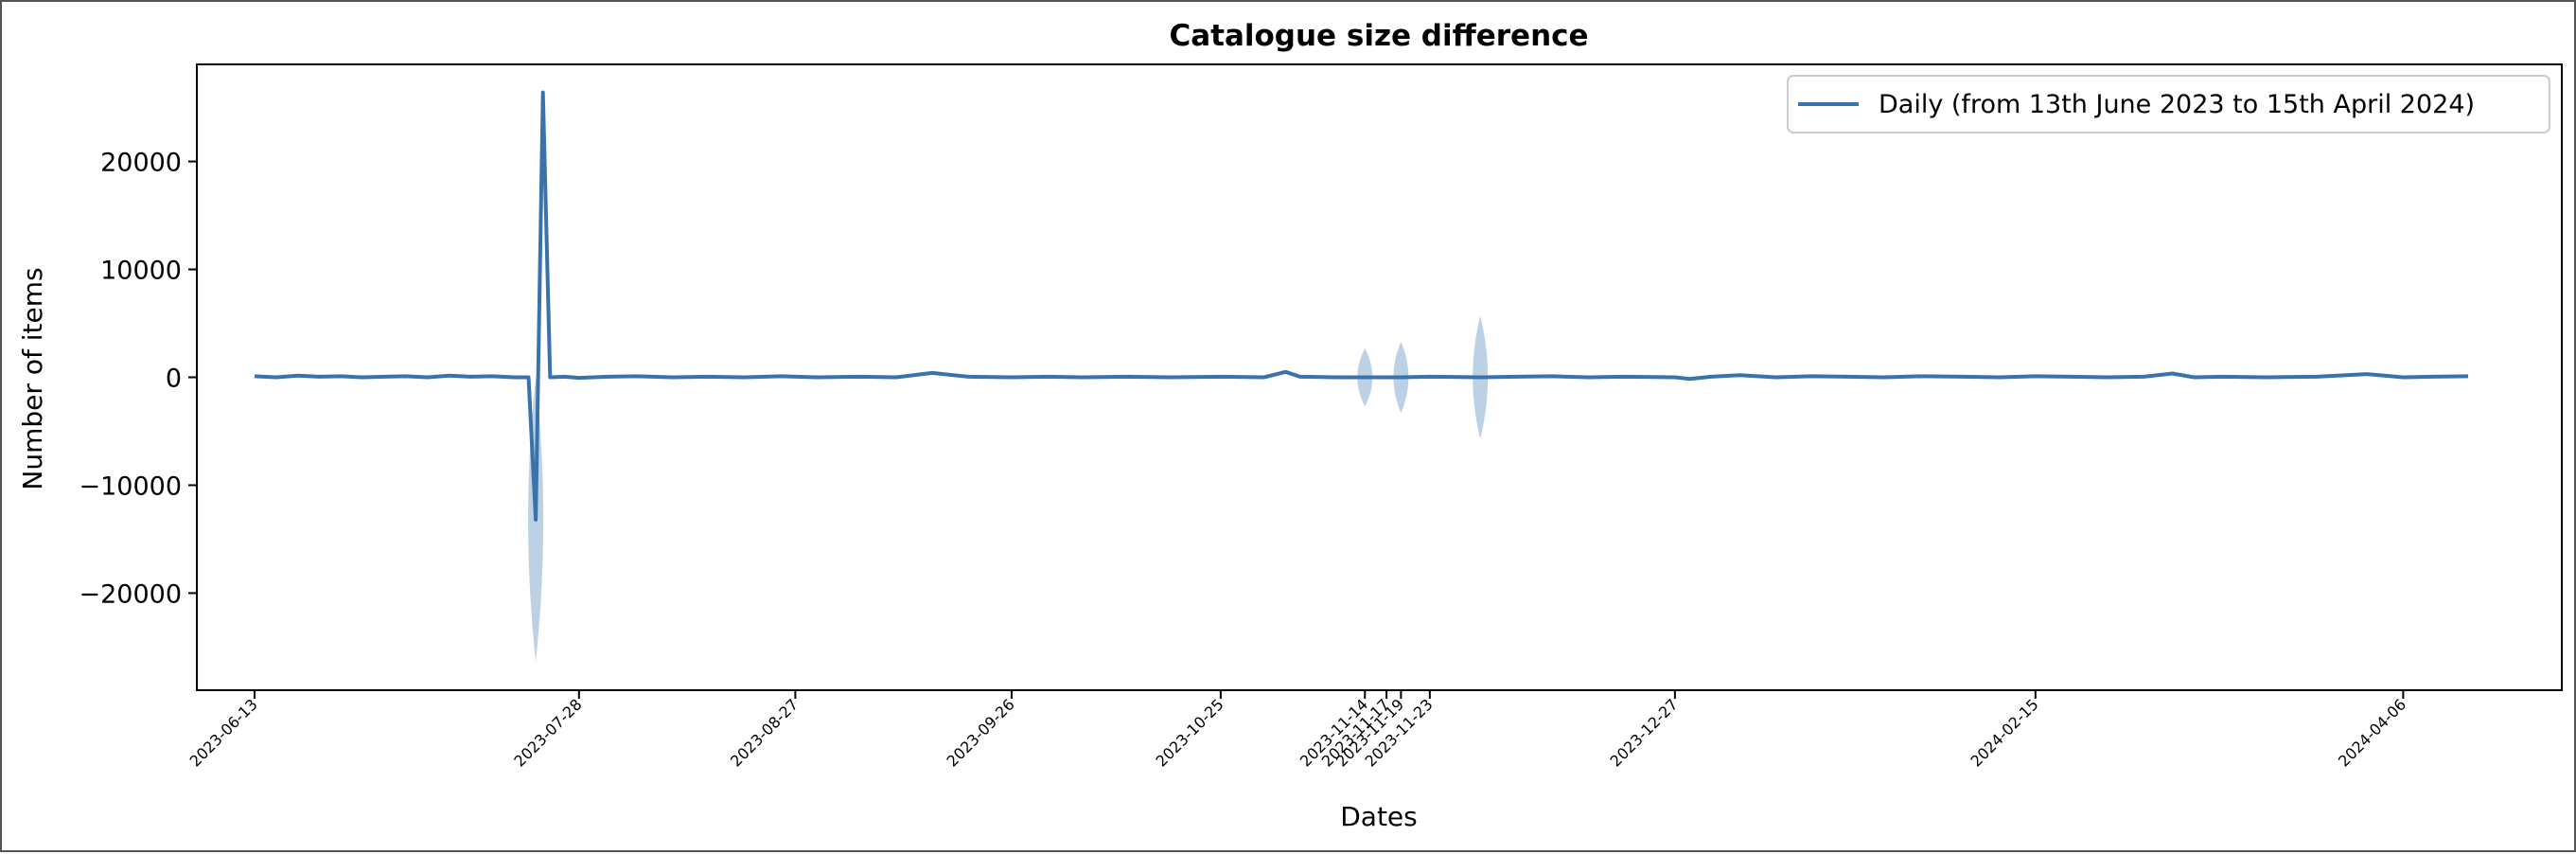 This screenshot has height=854, width=2576. What do you see at coordinates (130, 486) in the screenshot?
I see `y-tick-label: −10000` at bounding box center [130, 486].